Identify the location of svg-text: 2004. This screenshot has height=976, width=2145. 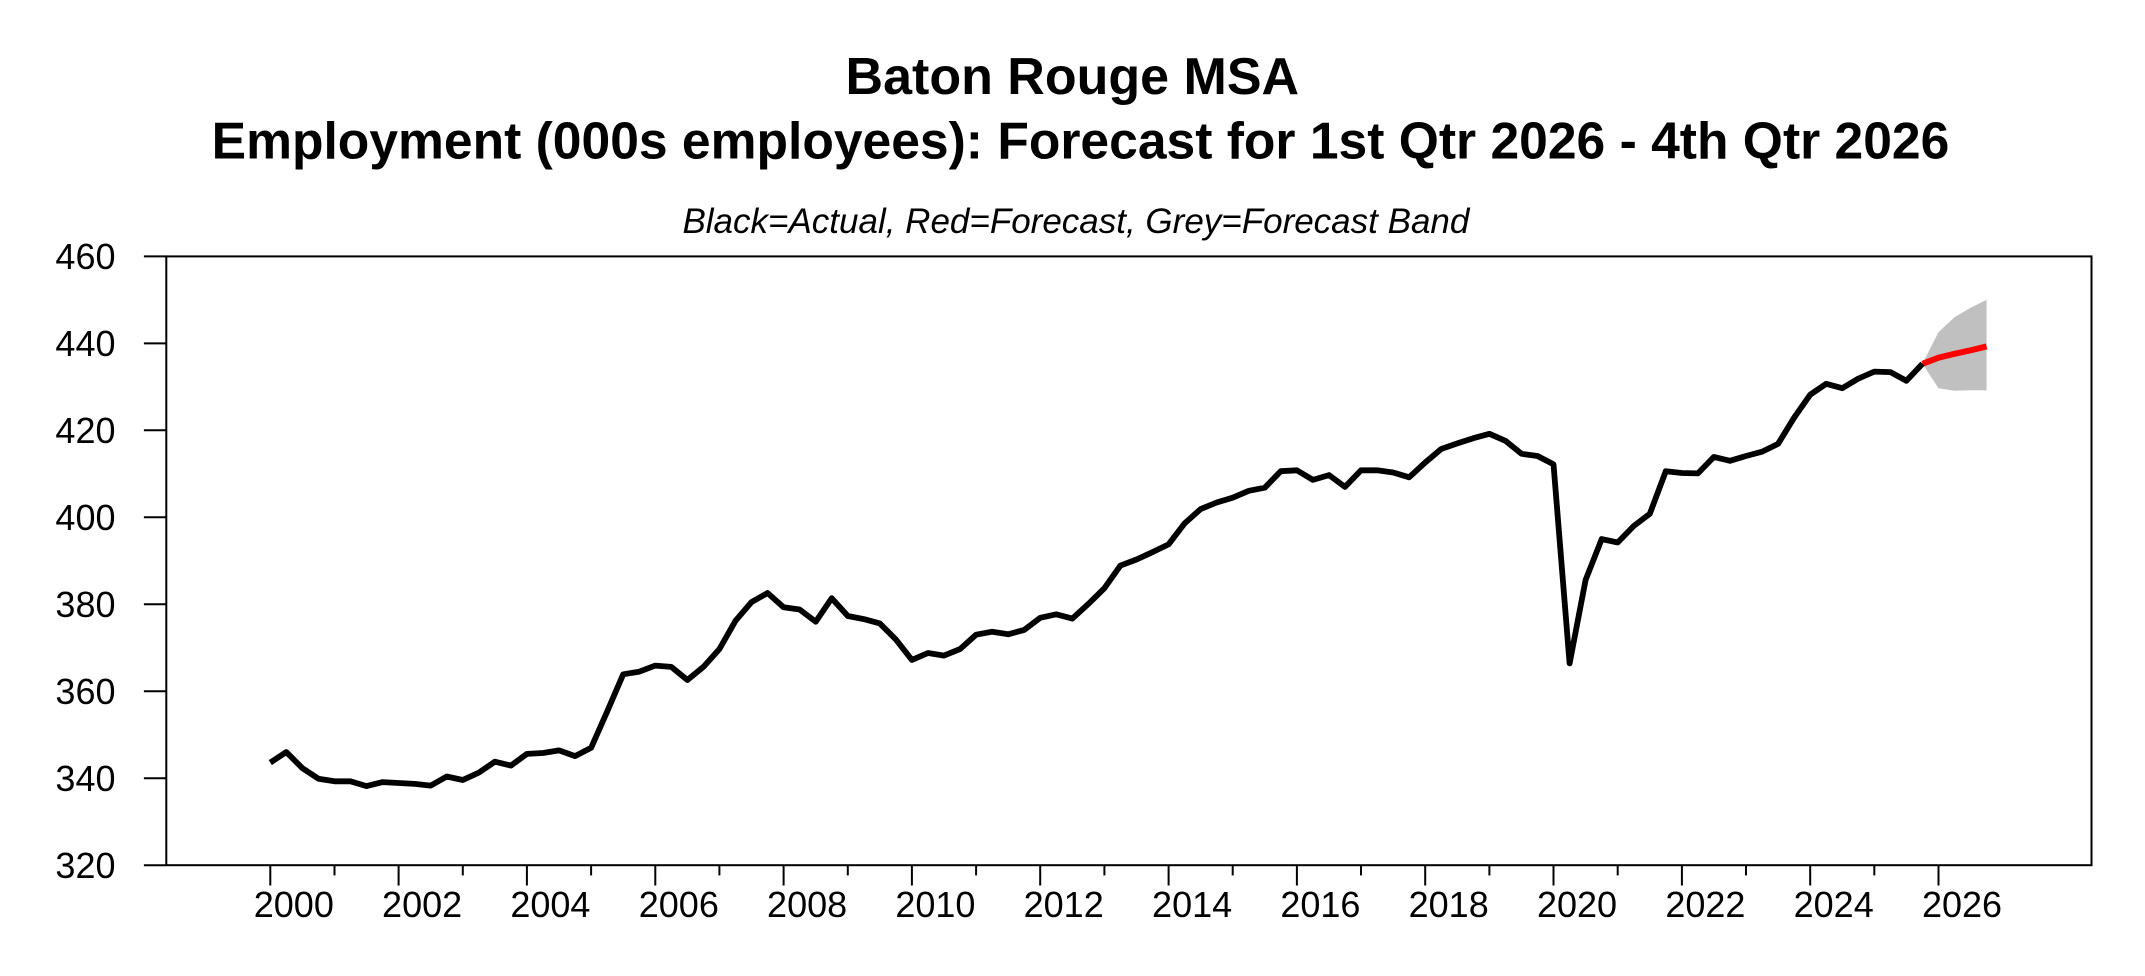
(550, 904).